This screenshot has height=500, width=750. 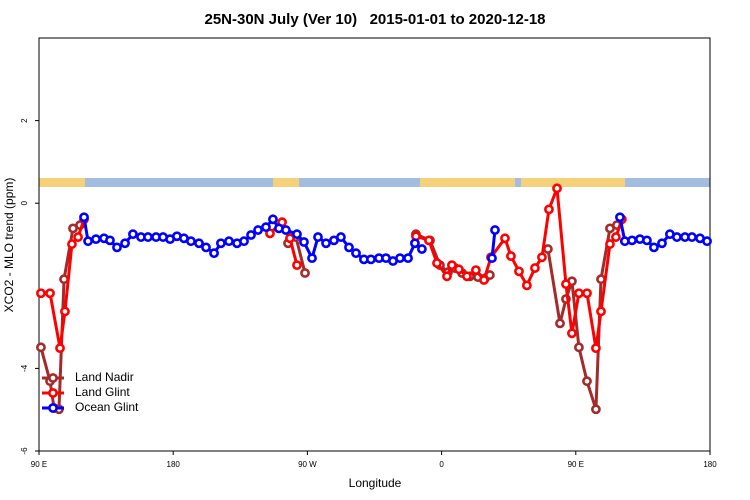 What do you see at coordinates (9, 245) in the screenshot?
I see `y-axis-label: XCO2 - MLO trend (ppm)` at bounding box center [9, 245].